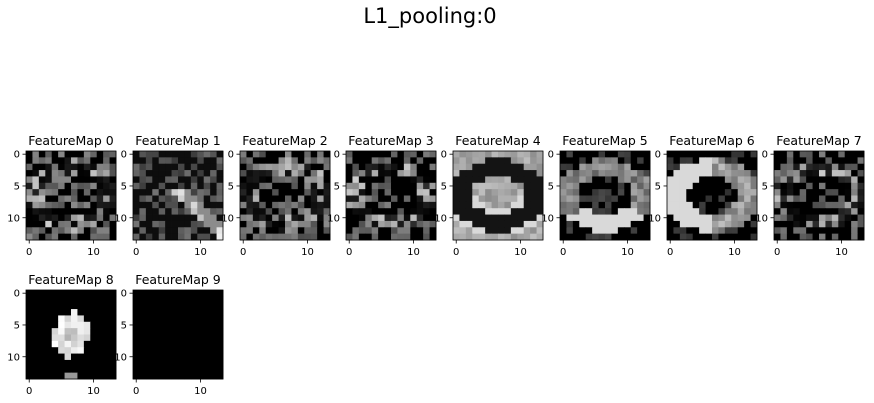 This screenshot has width=874, height=403. What do you see at coordinates (71, 195) in the screenshot?
I see `panel-frame` at bounding box center [71, 195].